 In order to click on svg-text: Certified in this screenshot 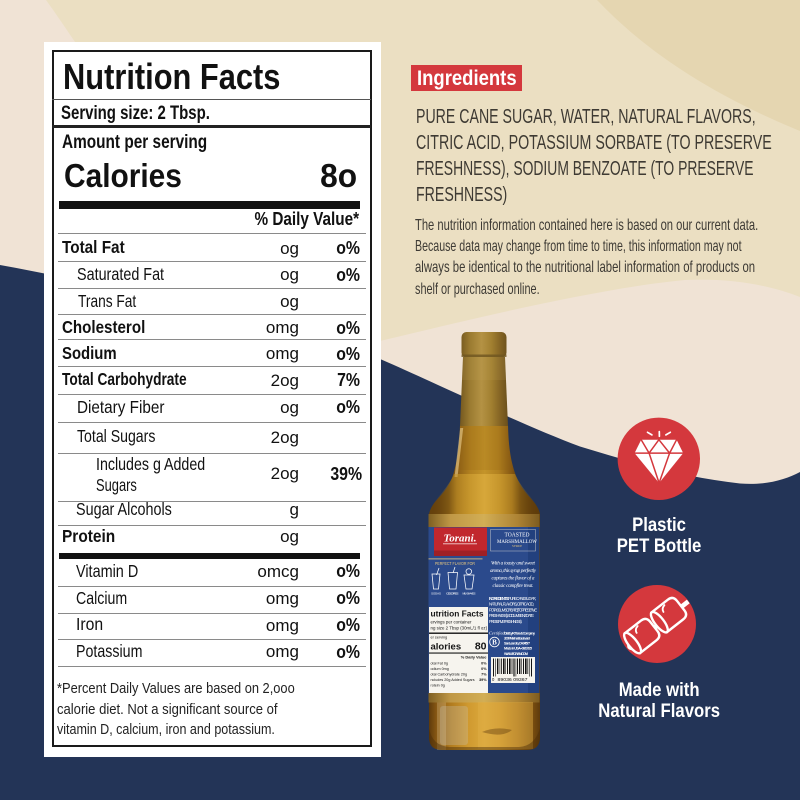, I will do `click(497, 633)`.